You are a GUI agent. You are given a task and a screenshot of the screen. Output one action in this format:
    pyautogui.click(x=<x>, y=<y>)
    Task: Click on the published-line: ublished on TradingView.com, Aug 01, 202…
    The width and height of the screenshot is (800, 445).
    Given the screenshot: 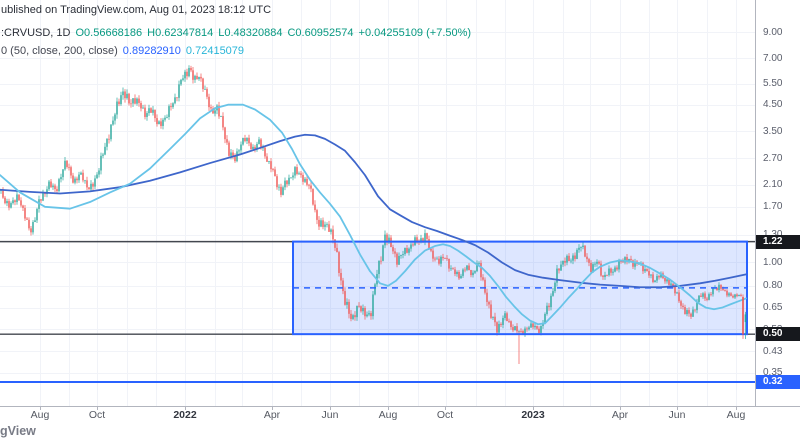 What is the action you would take?
    pyautogui.click(x=138, y=10)
    